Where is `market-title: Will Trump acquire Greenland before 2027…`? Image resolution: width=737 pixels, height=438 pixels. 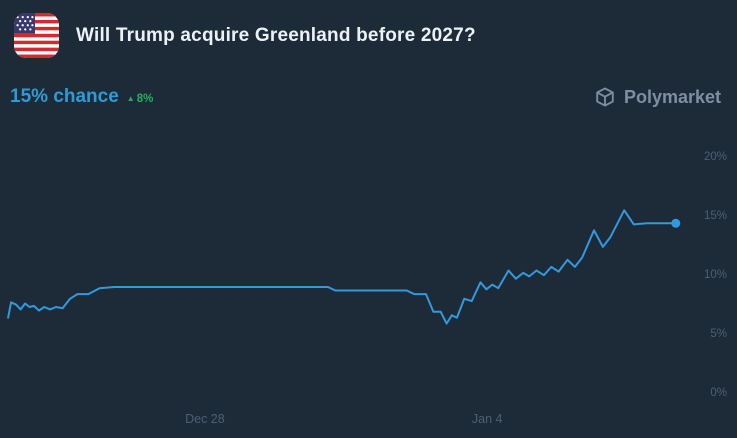 market-title: Will Trump acquire Greenland before 2027… is located at coordinates (276, 35).